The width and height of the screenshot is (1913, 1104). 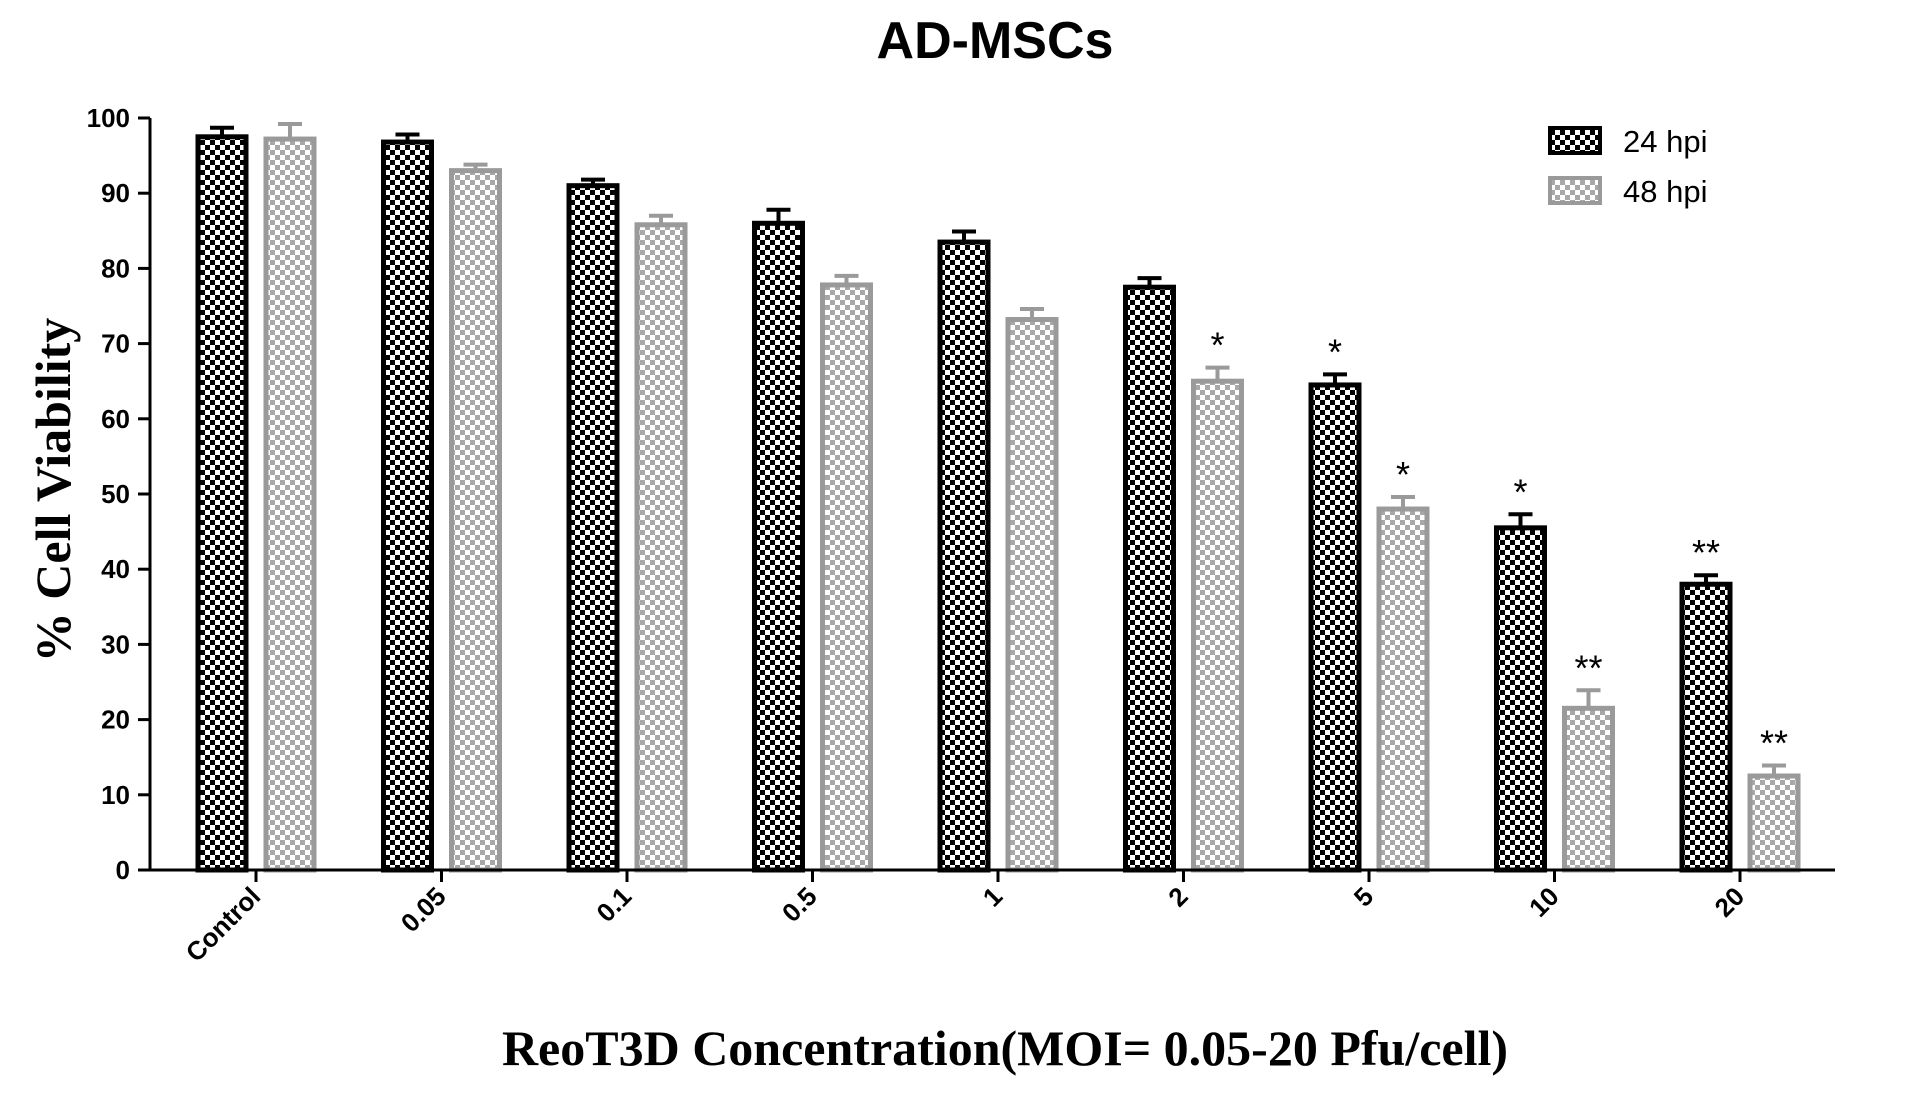 I want to click on legend-label-24hpi: 24 hpi, so click(x=1665, y=141).